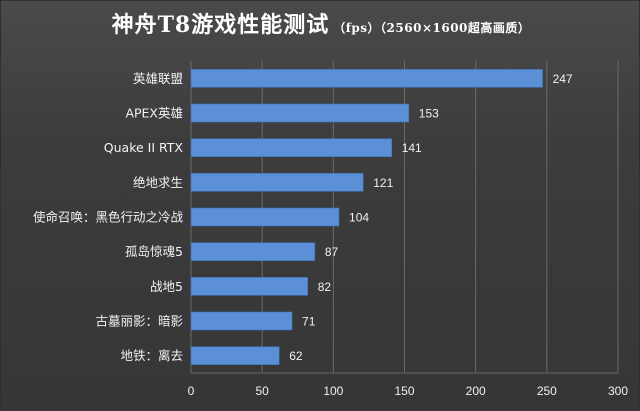 The width and height of the screenshot is (640, 411). Describe the element at coordinates (158, 78) in the screenshot. I see `category-label: 英雄联盟` at that location.